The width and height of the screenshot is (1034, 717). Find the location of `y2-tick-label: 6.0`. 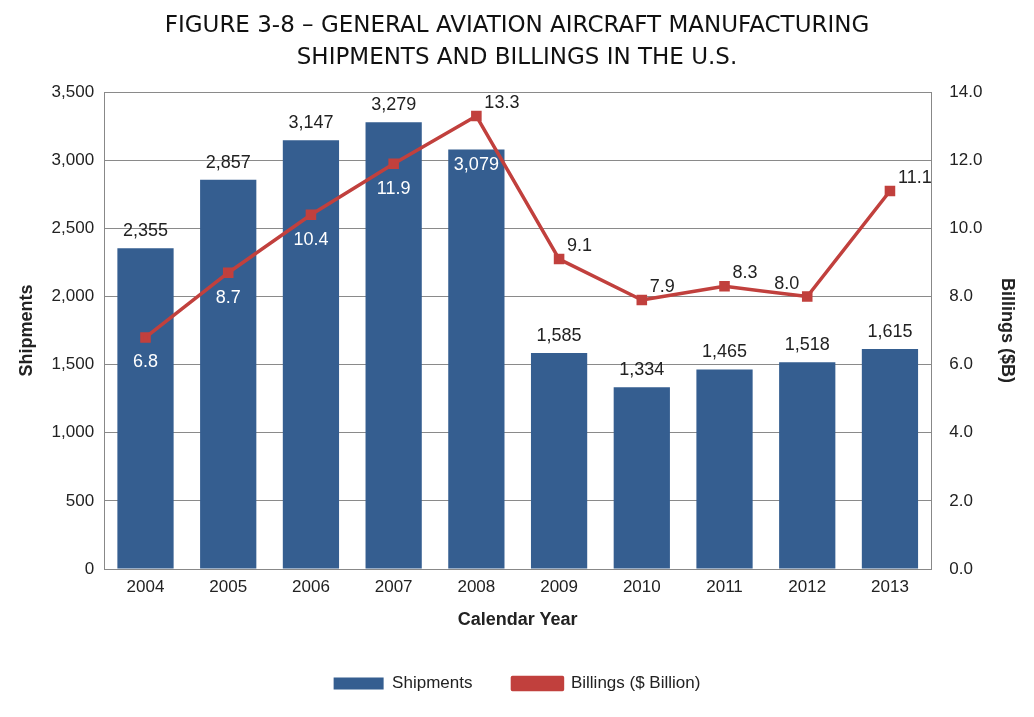

y2-tick-label: 6.0 is located at coordinates (961, 364).